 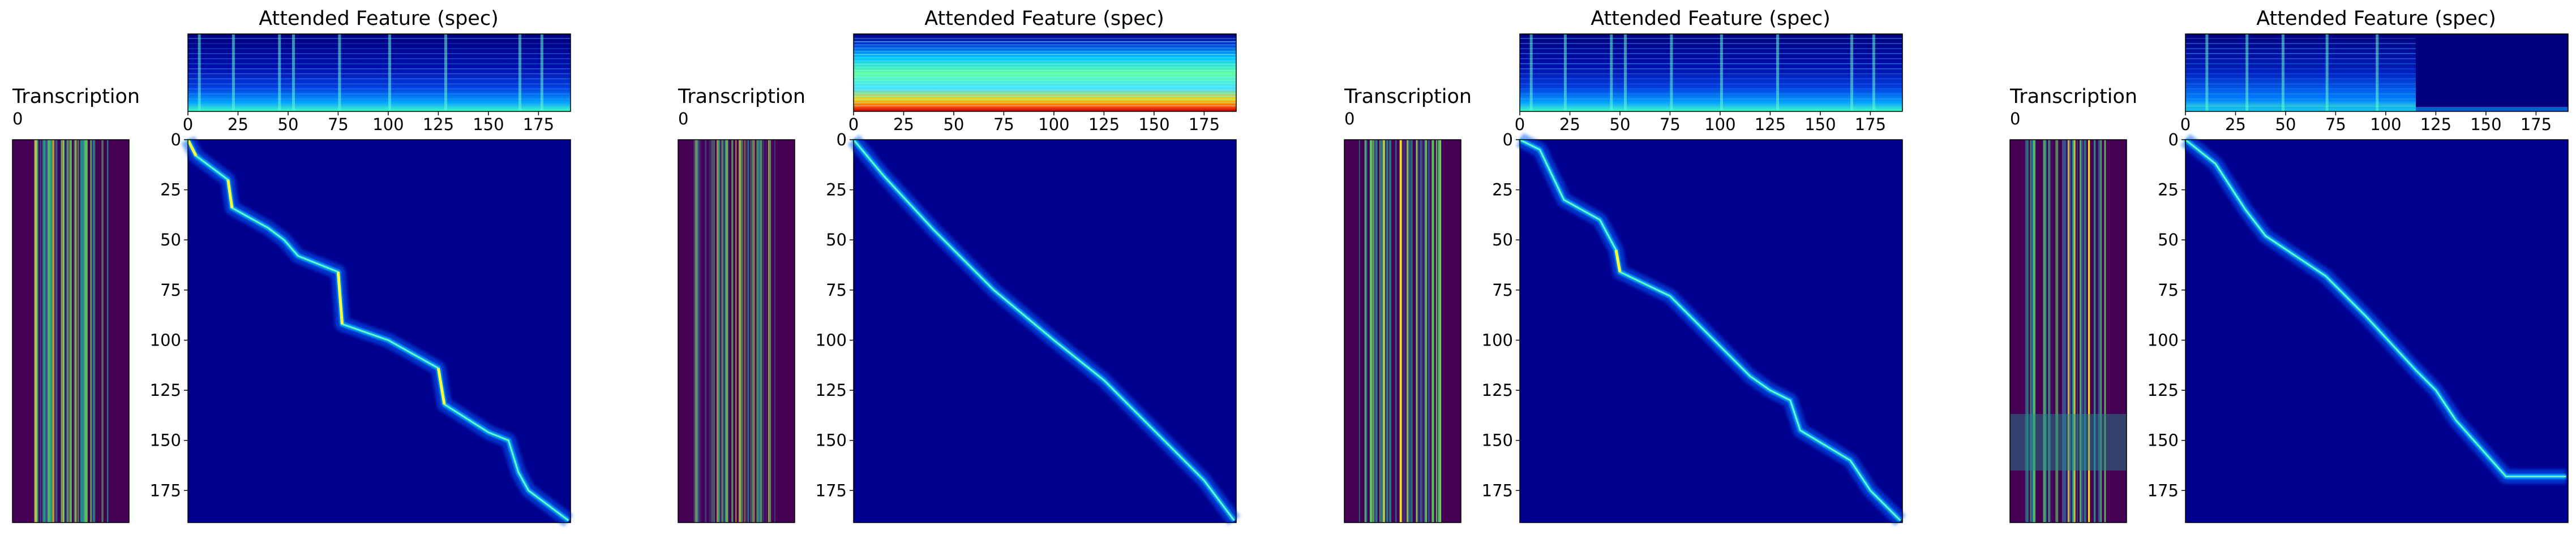 What do you see at coordinates (2073, 96) in the screenshot?
I see `transcription-title: Transcription` at bounding box center [2073, 96].